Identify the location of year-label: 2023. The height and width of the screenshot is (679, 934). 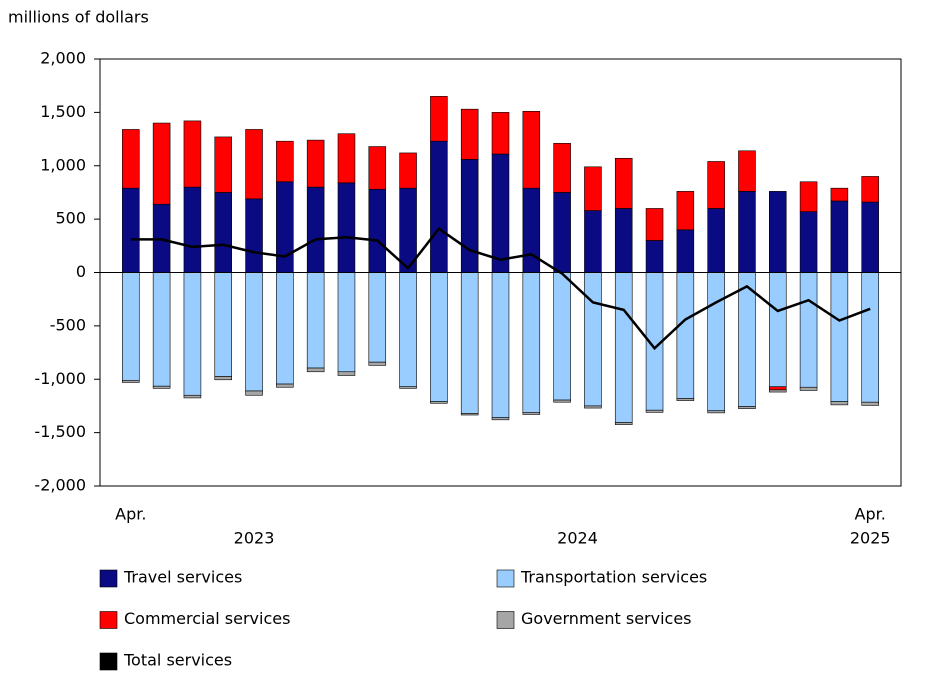
(254, 538).